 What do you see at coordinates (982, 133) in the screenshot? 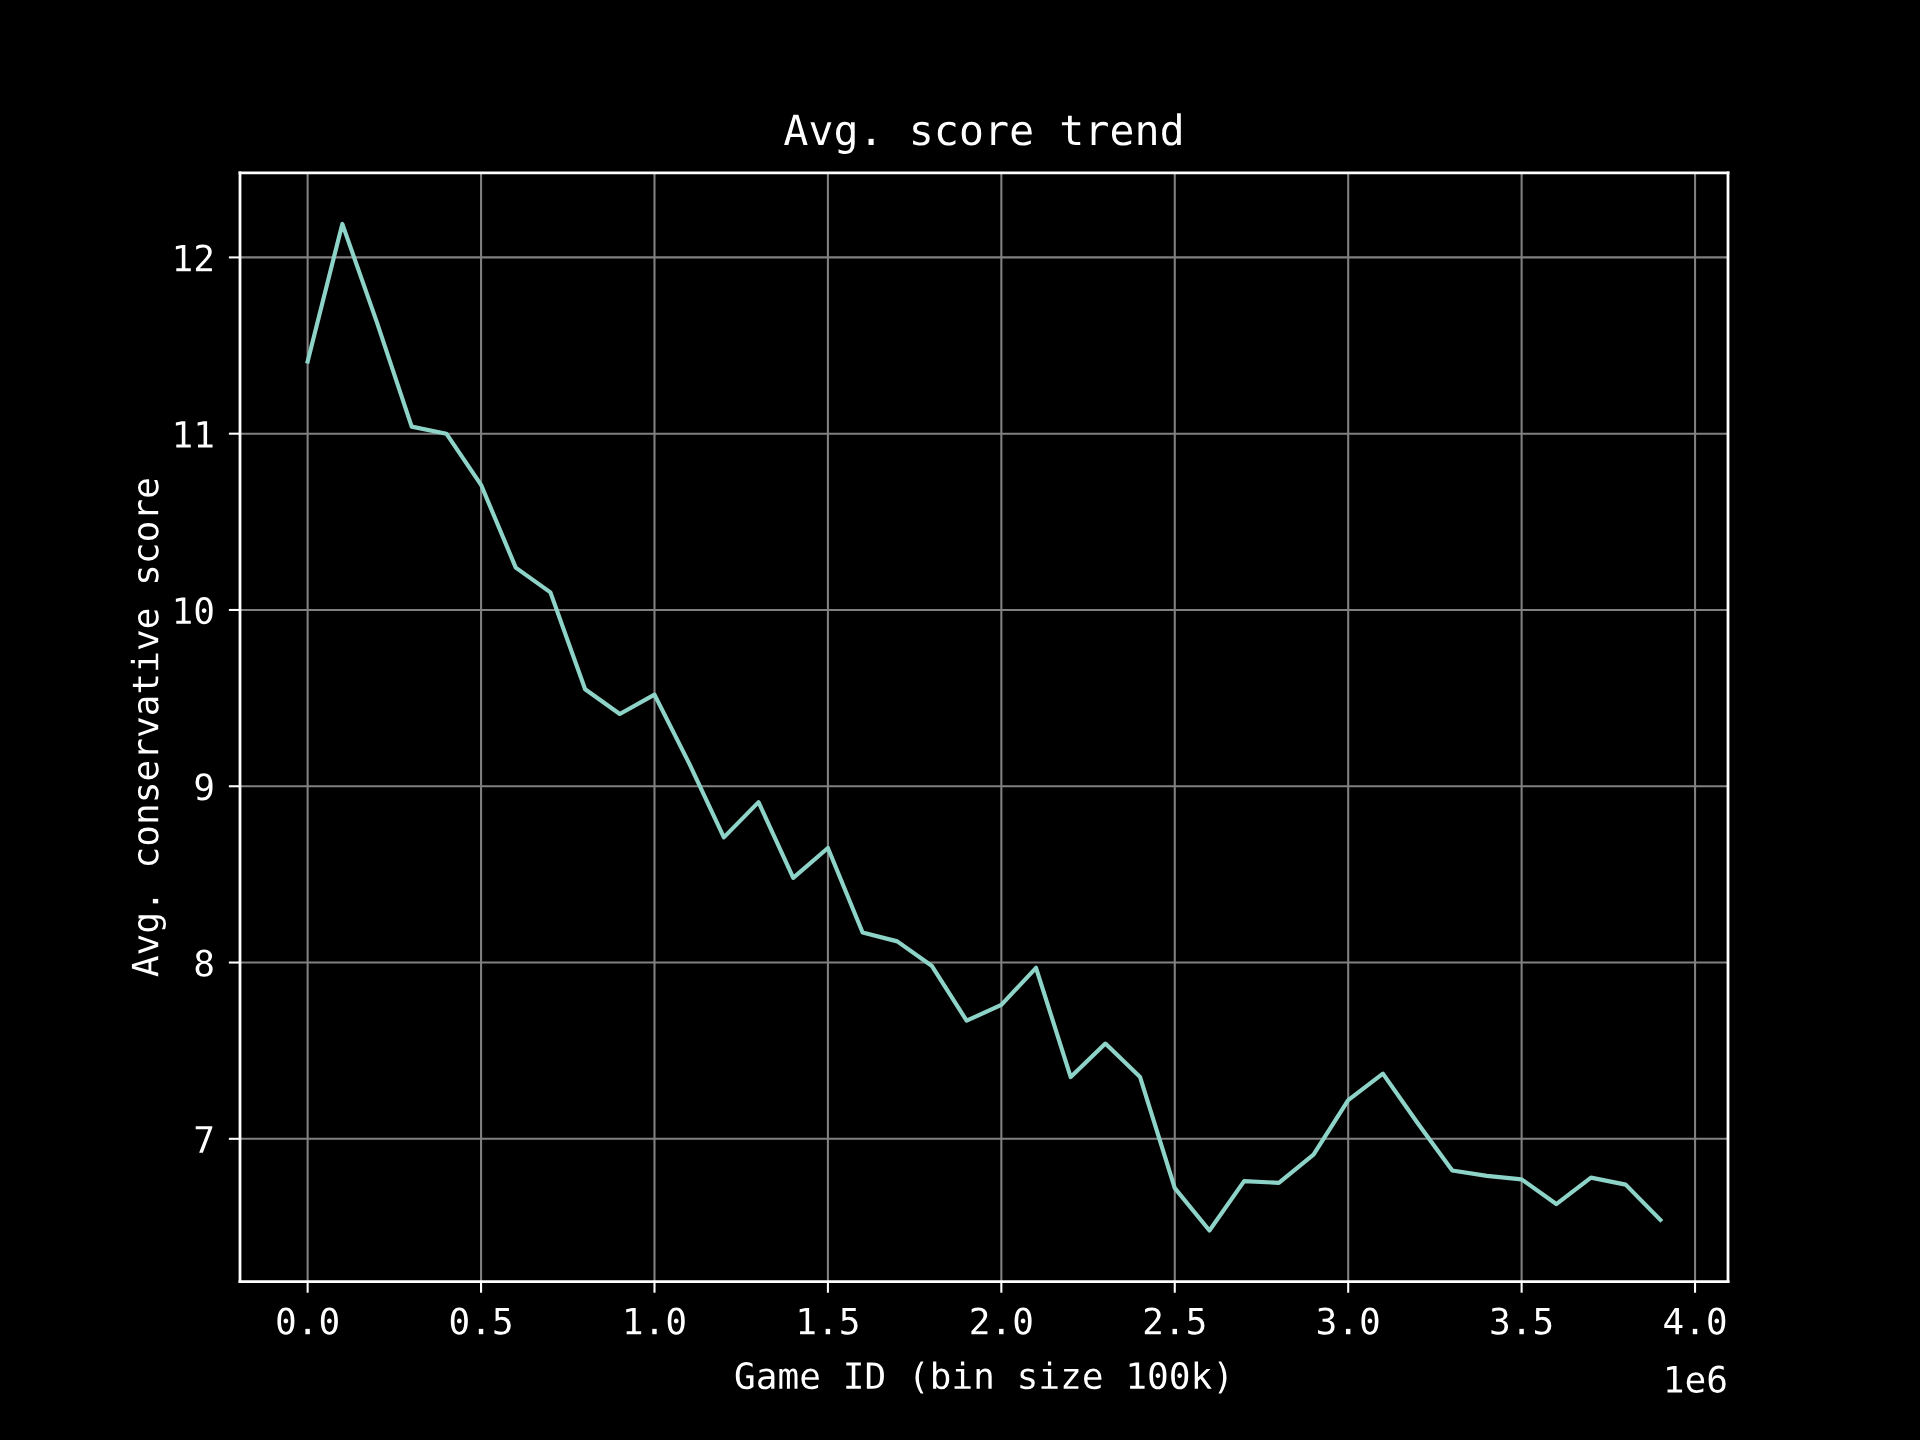
I see `chart-title: Avg. score trend` at bounding box center [982, 133].